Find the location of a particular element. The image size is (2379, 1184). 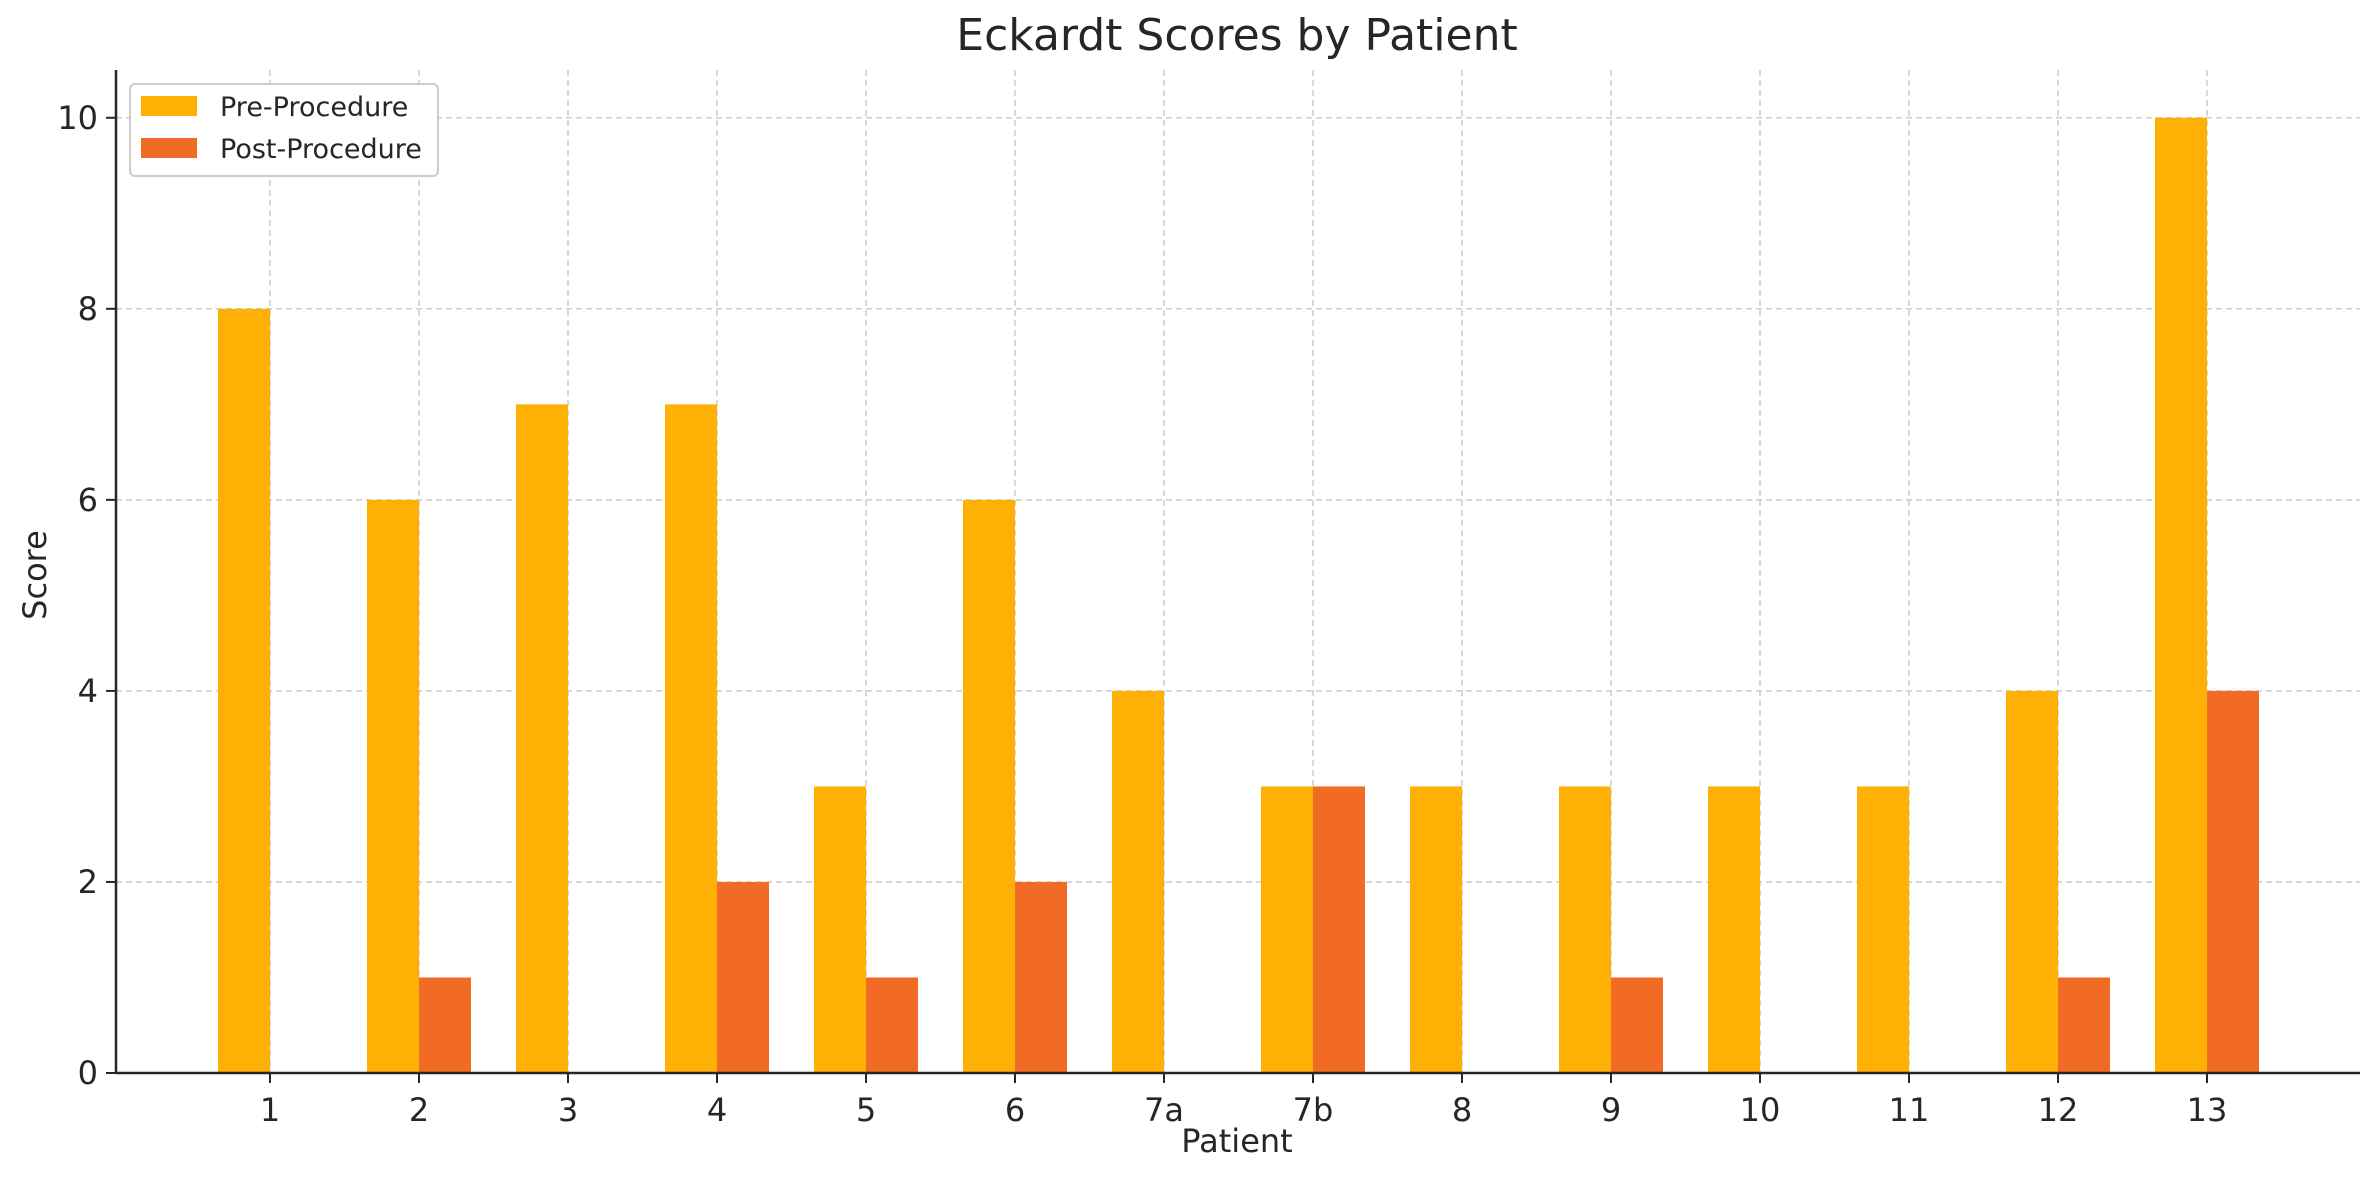

y-tick-label: 4 is located at coordinates (88, 691).